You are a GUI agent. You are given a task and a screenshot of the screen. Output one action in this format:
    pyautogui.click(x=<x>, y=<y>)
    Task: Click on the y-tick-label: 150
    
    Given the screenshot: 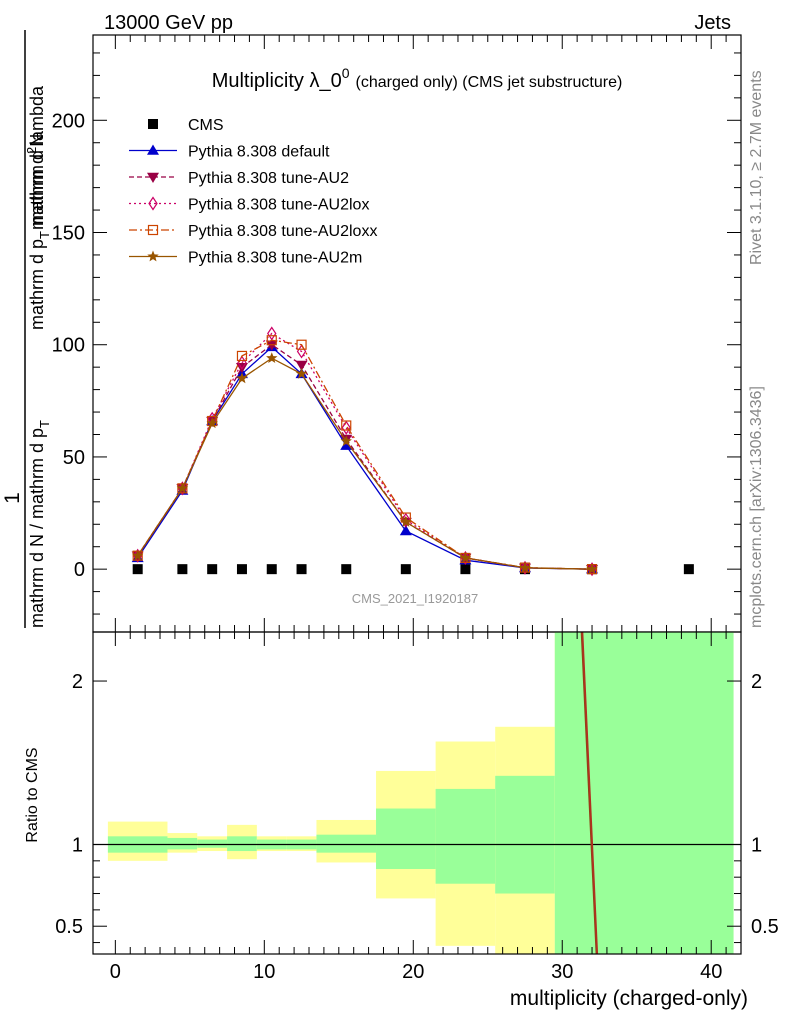 What is the action you would take?
    pyautogui.click(x=68, y=234)
    